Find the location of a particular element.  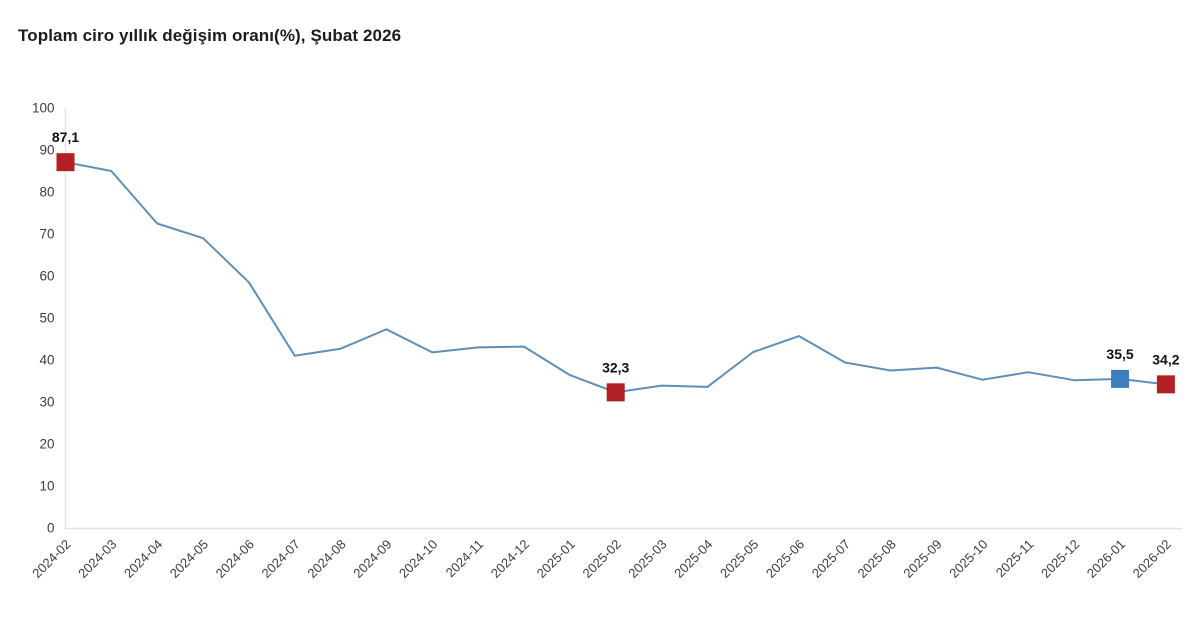

x-tick-label: 2024-11 is located at coordinates (465, 559).